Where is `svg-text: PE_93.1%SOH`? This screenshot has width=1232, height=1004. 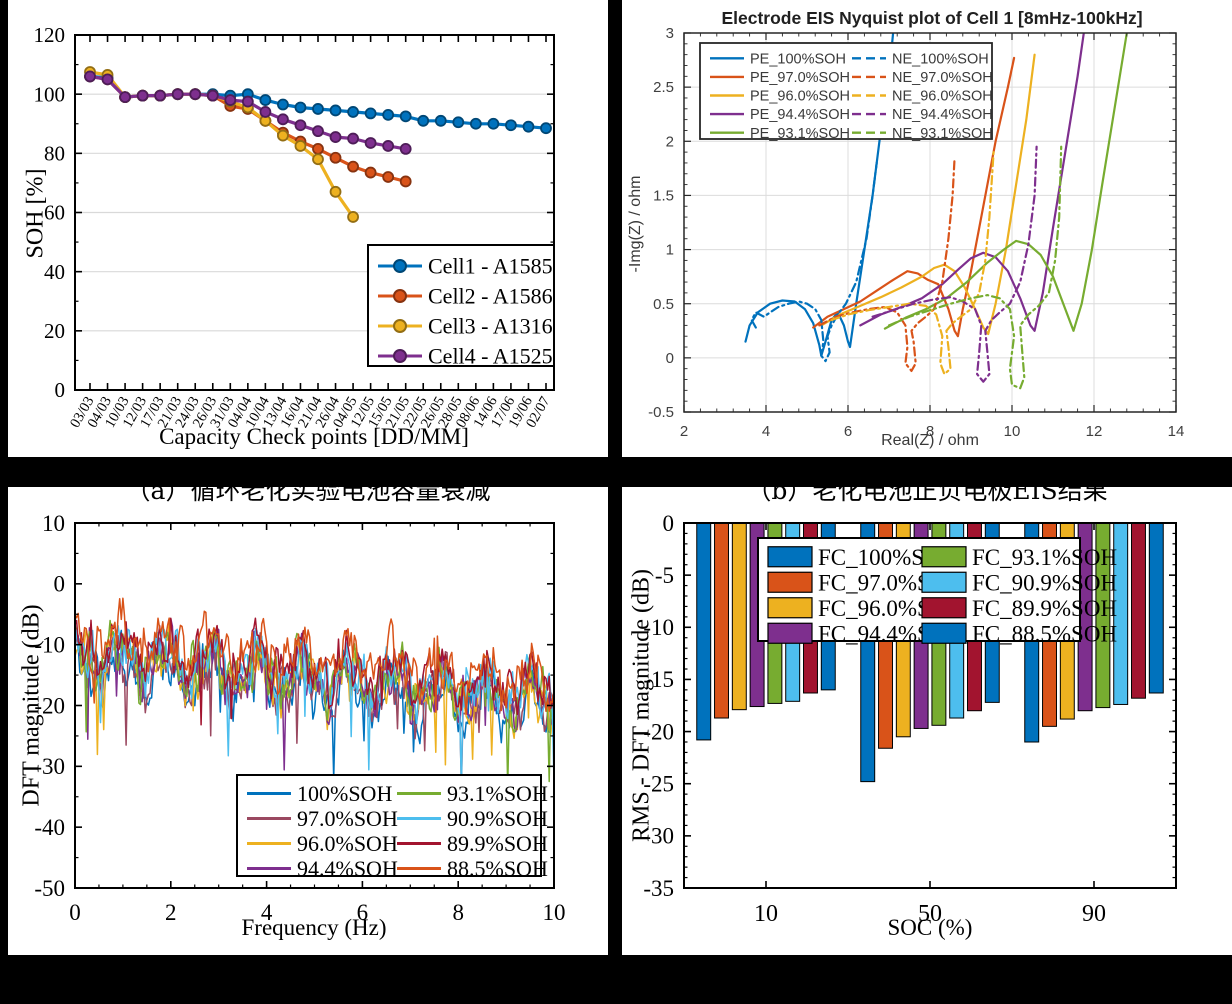
svg-text: PE_93.1%SOH is located at coordinates (800, 134).